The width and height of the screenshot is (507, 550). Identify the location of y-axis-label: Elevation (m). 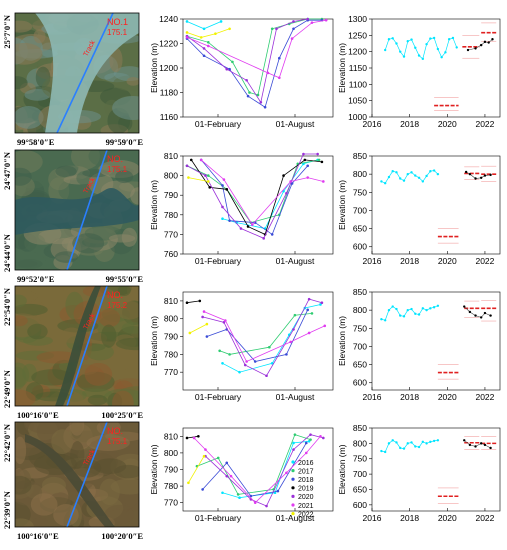
(342, 205).